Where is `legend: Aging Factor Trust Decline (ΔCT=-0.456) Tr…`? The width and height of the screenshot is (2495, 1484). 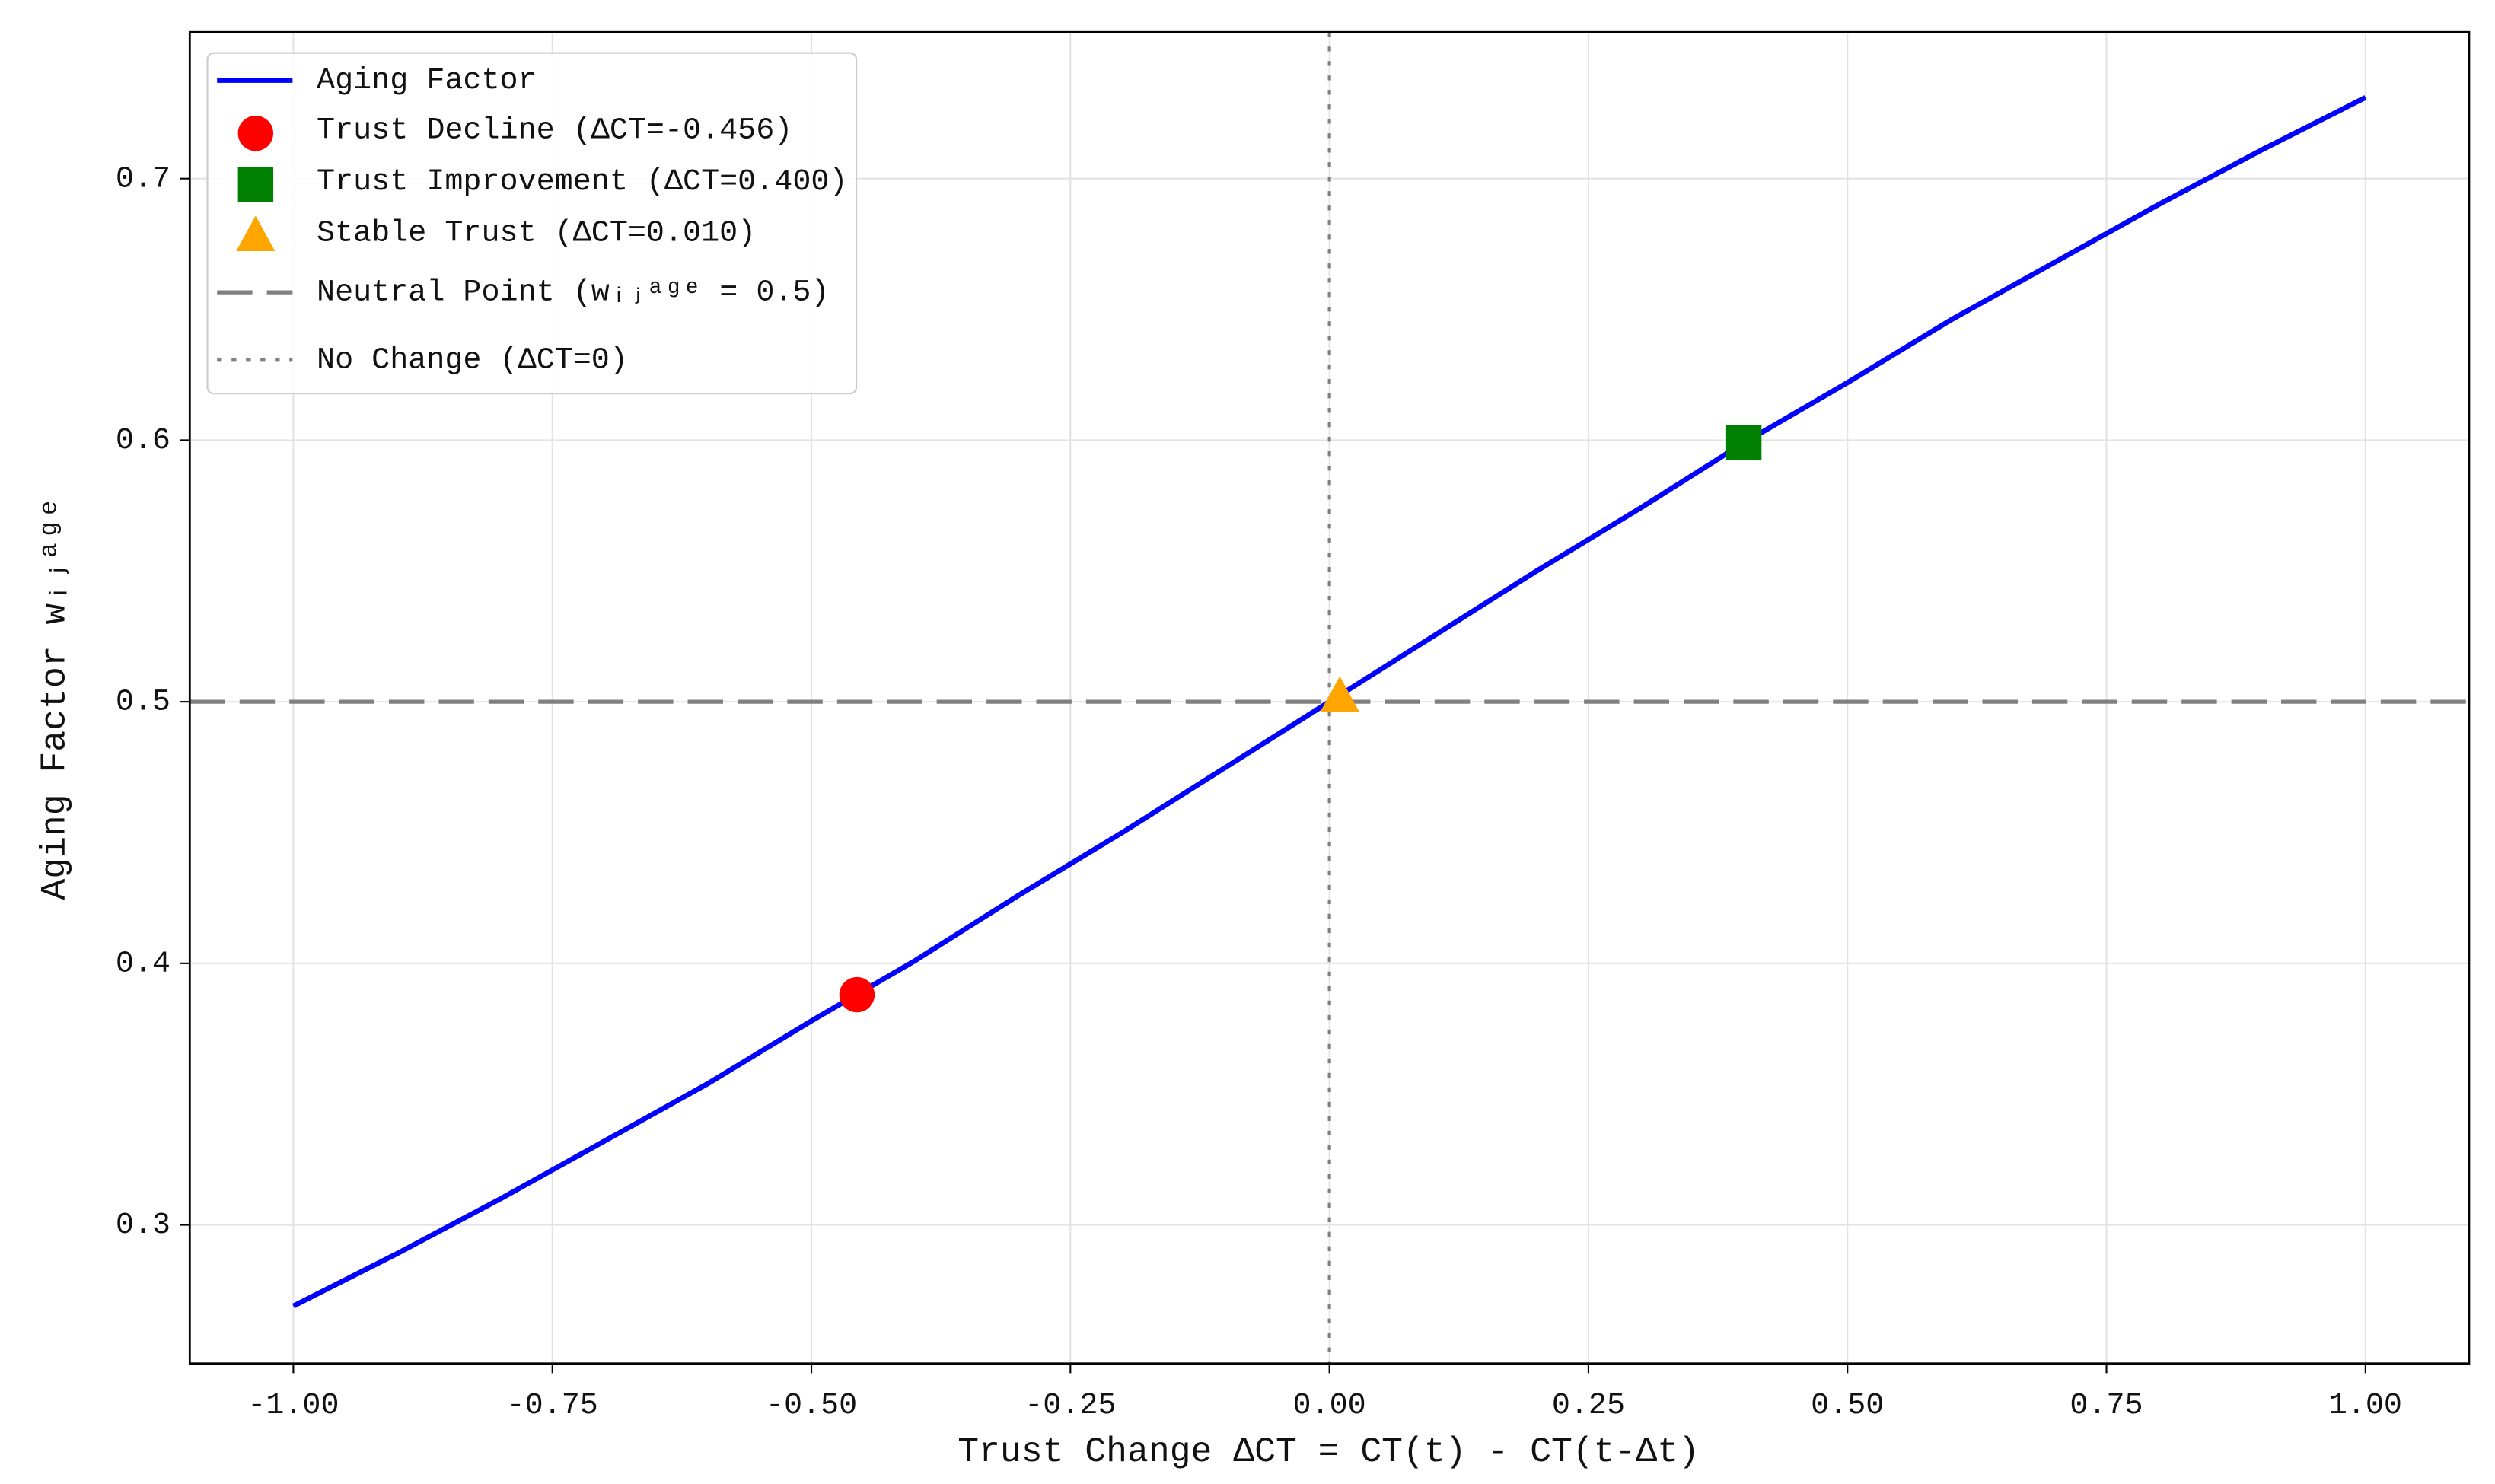
legend: Aging Factor Trust Decline (ΔCT=-0.456) Tr… is located at coordinates (532, 224).